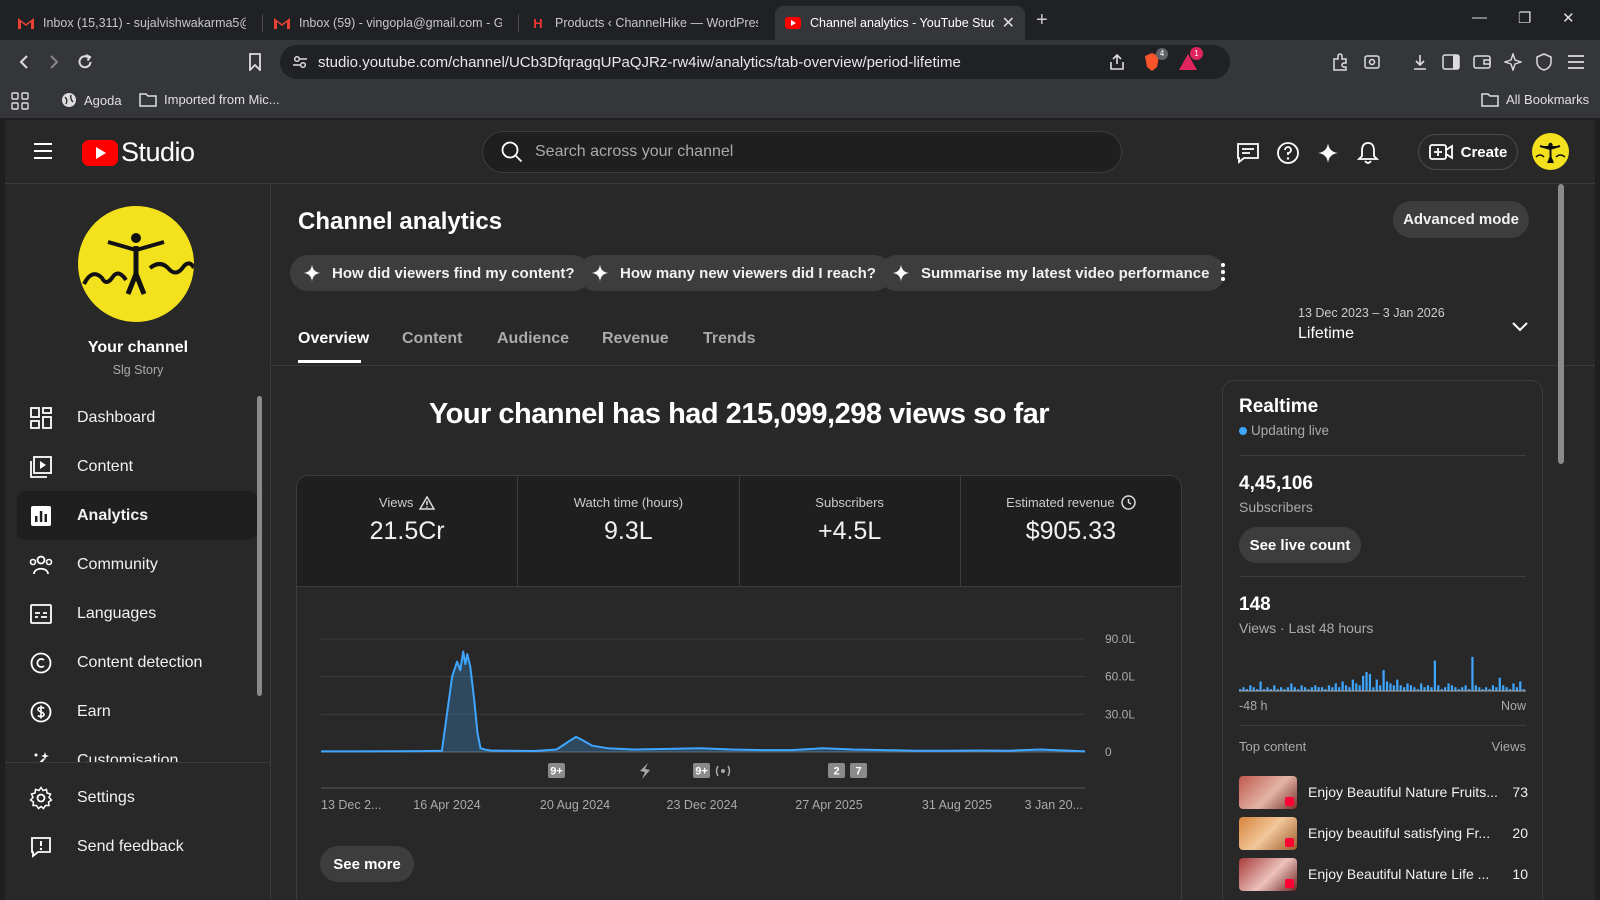 This screenshot has width=1600, height=900. Describe the element at coordinates (408, 531) in the screenshot. I see `metric-views: Views 21.5Cr` at that location.